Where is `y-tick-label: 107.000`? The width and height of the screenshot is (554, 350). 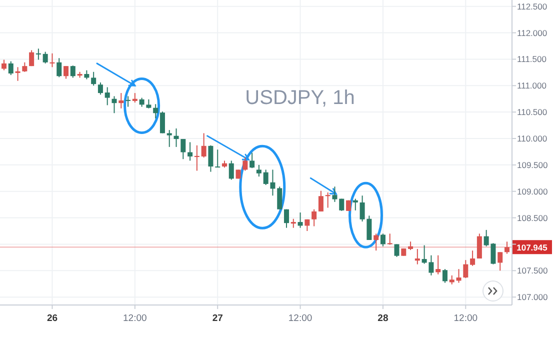
y-tick-label: 107.000 is located at coordinates (532, 297).